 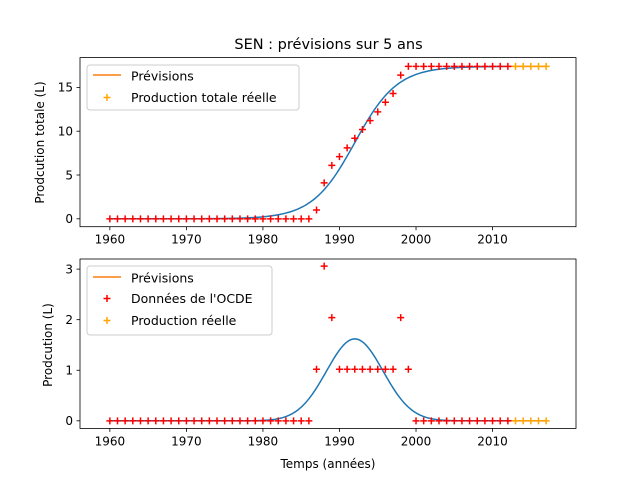 I want to click on y-tick-label: 5, so click(x=69, y=175).